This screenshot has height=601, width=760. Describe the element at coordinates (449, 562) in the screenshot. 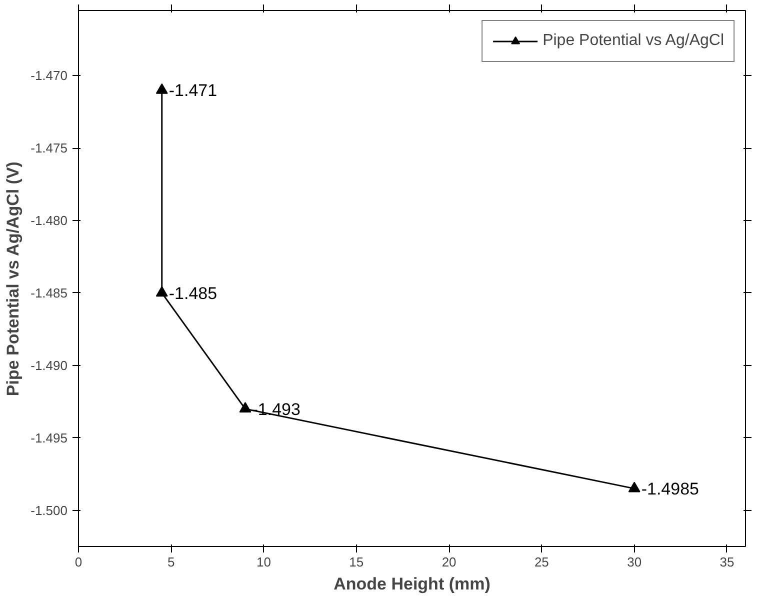

I see `x-tick-label: 20` at that location.